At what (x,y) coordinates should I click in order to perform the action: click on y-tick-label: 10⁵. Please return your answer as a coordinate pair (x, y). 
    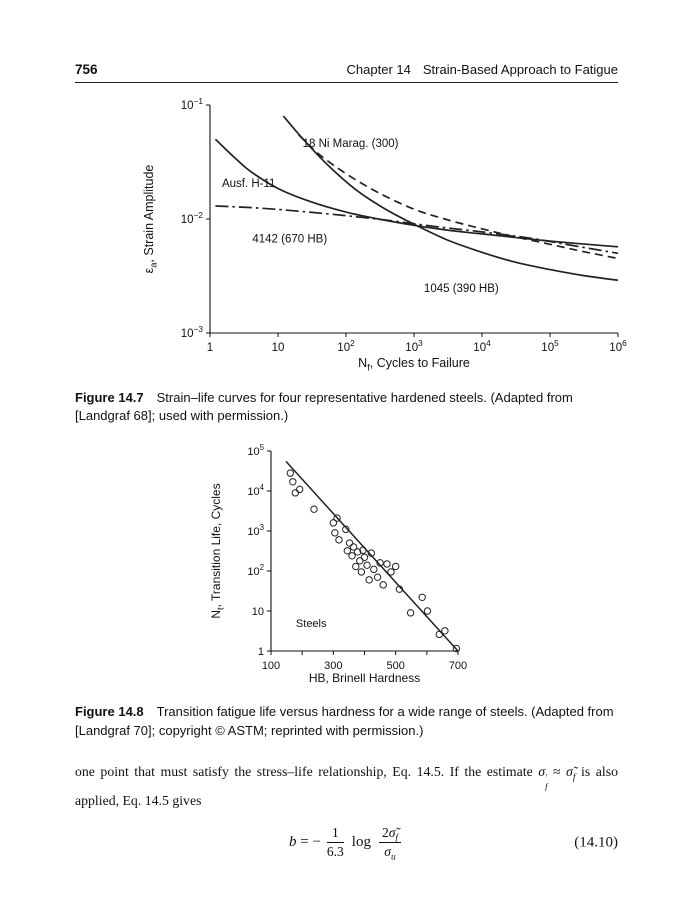
    Looking at the image, I should click on (255, 450).